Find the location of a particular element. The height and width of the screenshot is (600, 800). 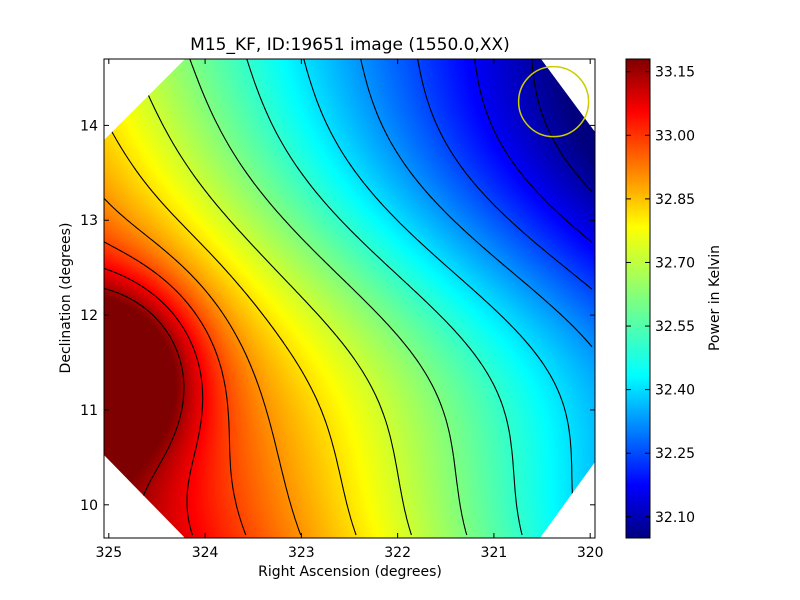

y-axis-label: Declination (degrees) is located at coordinates (66, 298).